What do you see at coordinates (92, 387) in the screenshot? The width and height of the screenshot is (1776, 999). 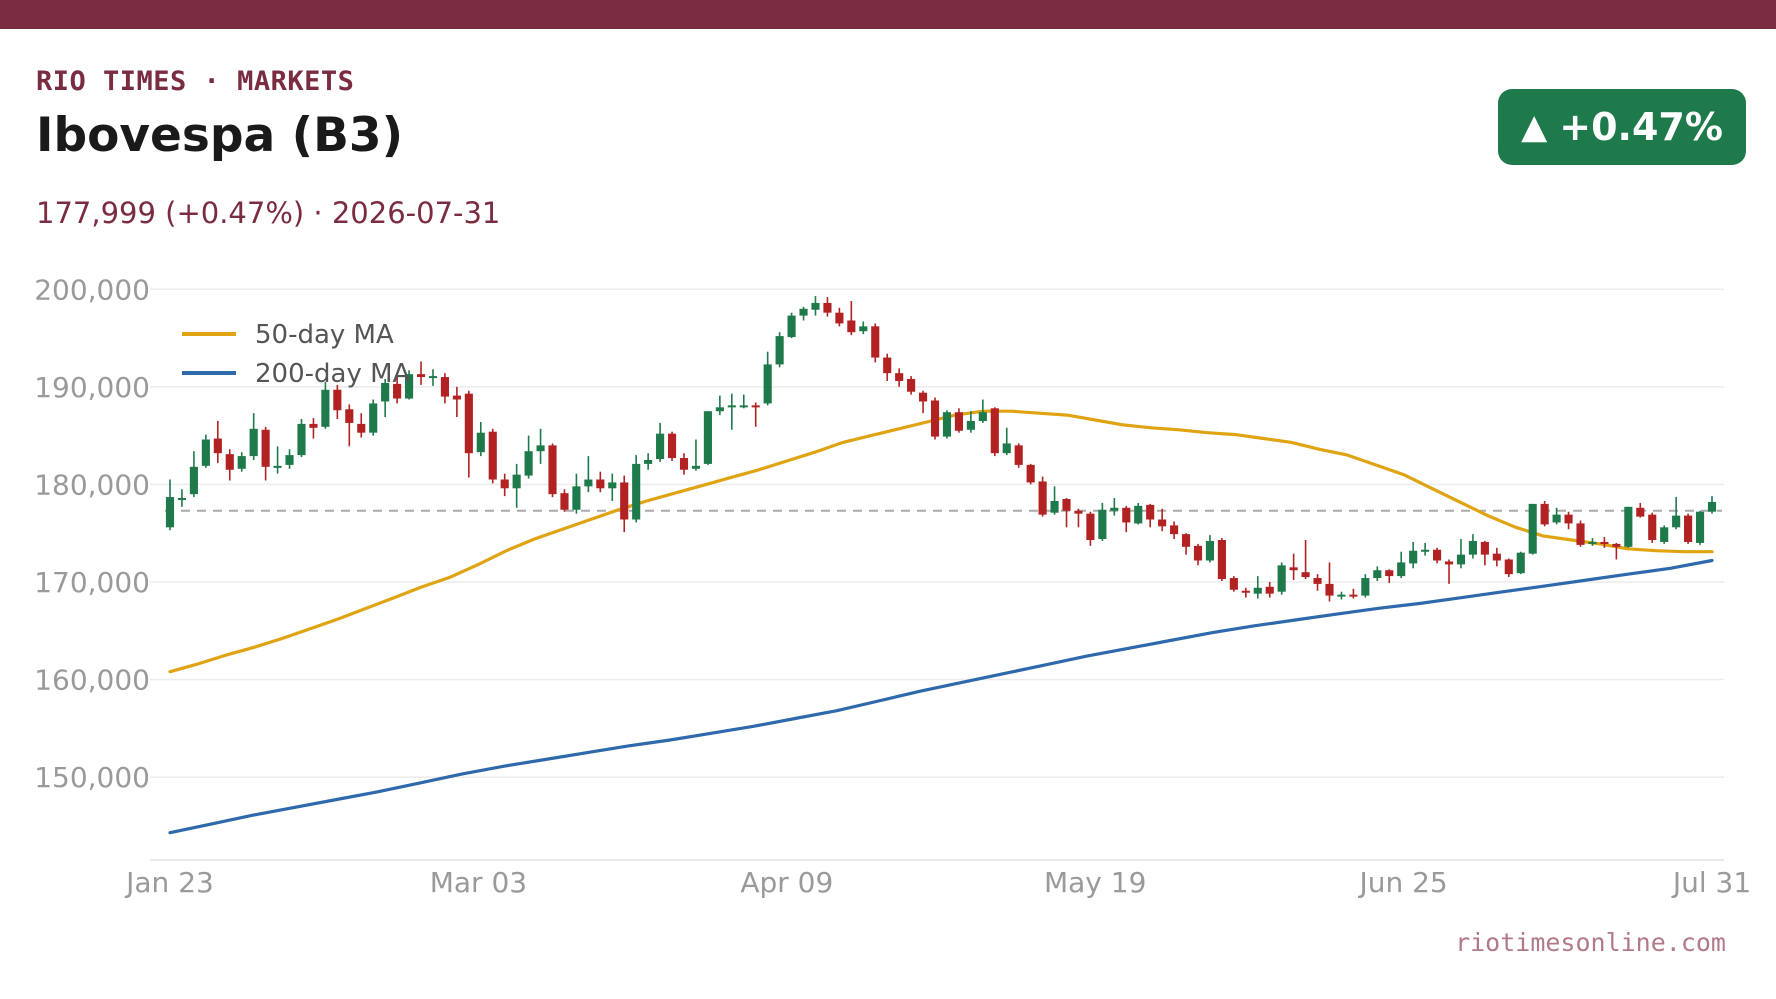 I see `y-tick-label: 190,000` at bounding box center [92, 387].